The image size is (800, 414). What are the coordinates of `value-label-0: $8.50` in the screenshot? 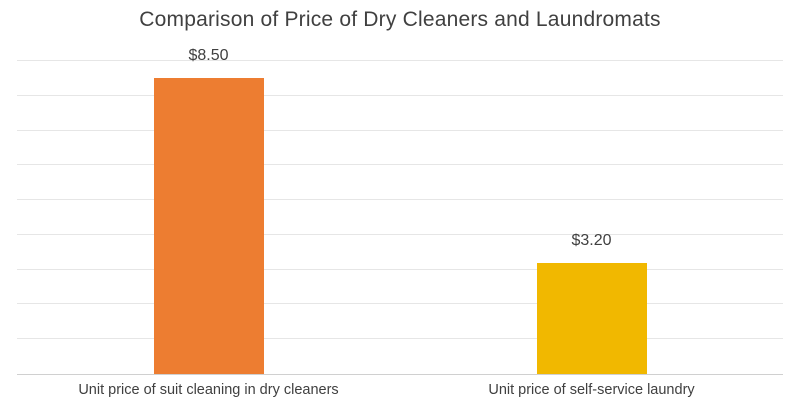 It's located at (208, 56).